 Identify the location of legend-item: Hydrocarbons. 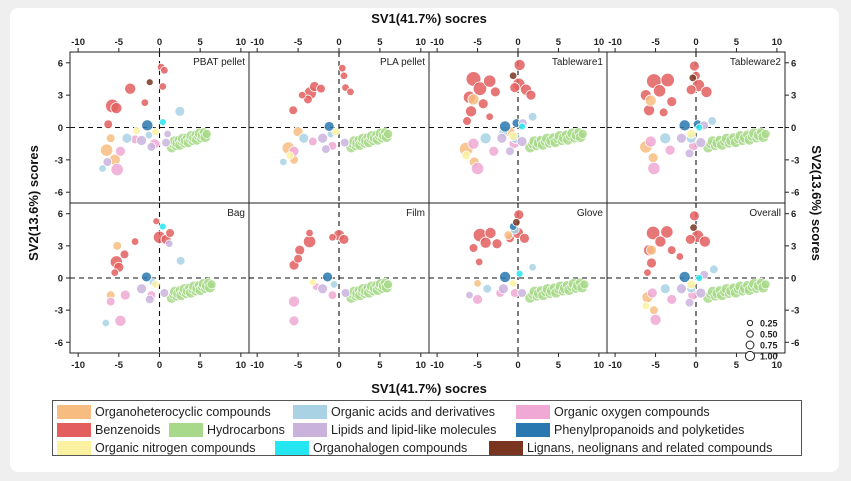
(227, 429).